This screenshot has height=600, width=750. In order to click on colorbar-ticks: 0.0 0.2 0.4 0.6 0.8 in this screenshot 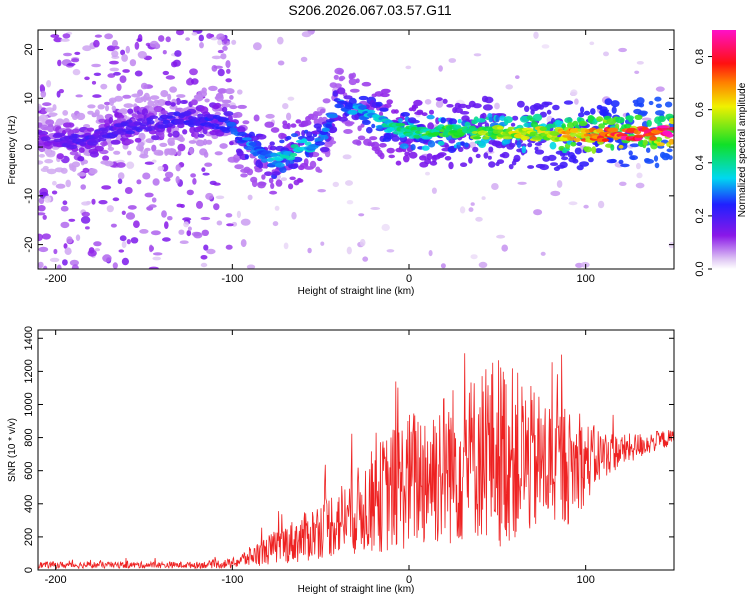, I will do `click(703, 163)`.